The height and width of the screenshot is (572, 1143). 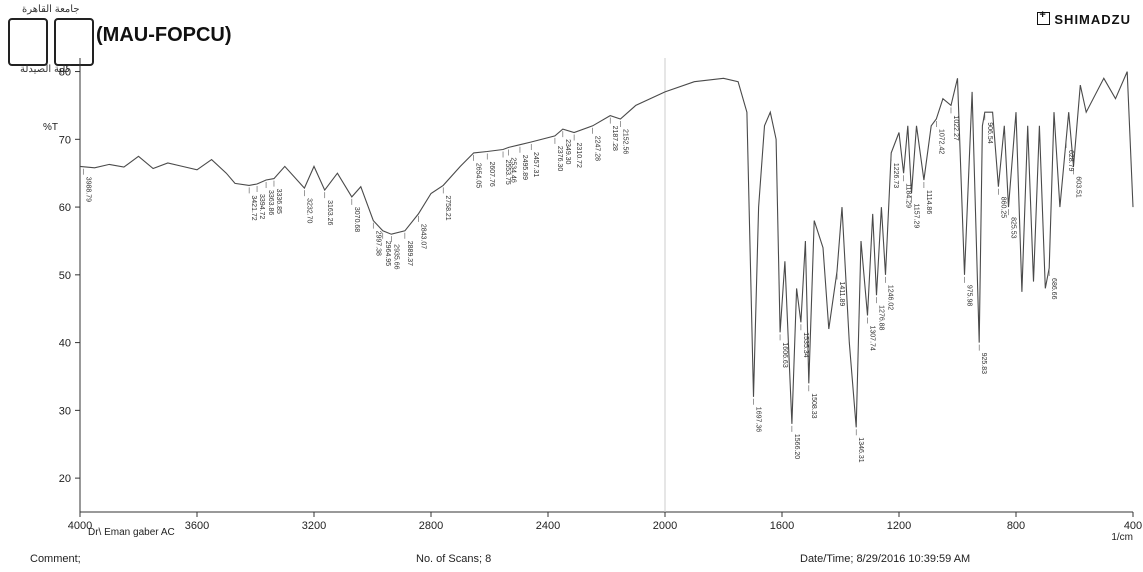 I want to click on peak-label: 3336.85, so click(x=278, y=201).